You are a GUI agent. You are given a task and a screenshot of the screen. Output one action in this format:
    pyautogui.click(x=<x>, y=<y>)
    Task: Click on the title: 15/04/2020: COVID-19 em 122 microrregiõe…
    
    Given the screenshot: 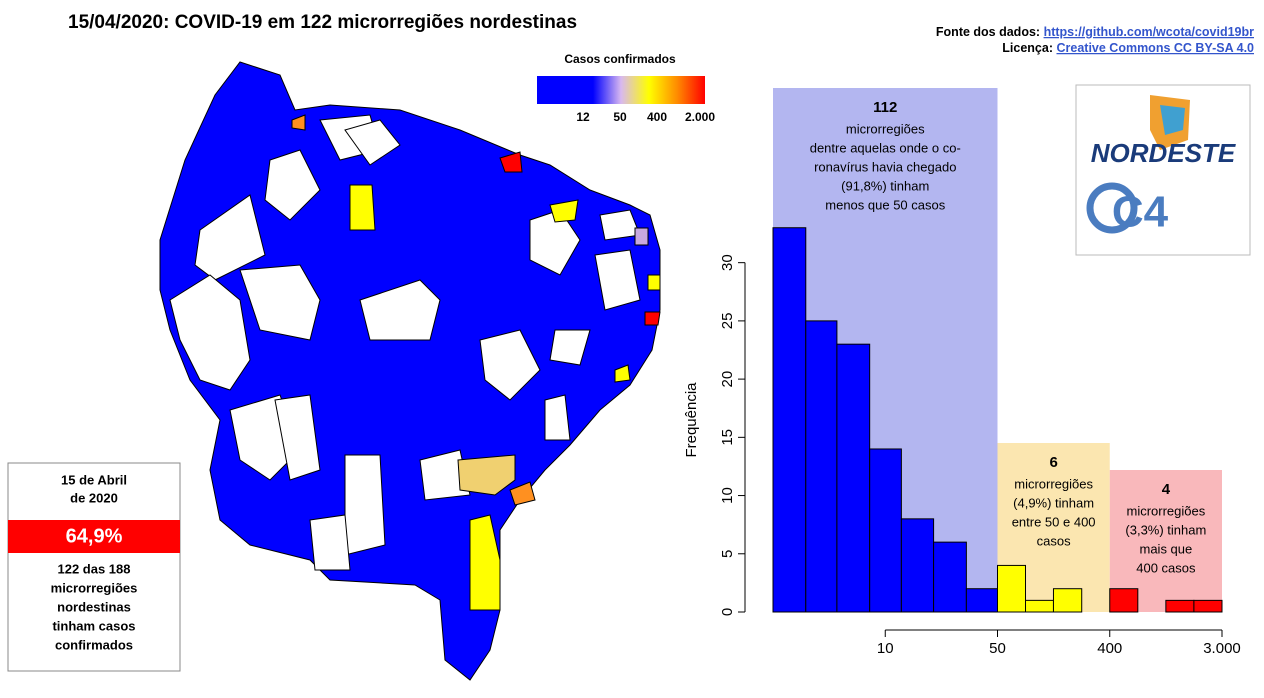 What is the action you would take?
    pyautogui.click(x=322, y=22)
    